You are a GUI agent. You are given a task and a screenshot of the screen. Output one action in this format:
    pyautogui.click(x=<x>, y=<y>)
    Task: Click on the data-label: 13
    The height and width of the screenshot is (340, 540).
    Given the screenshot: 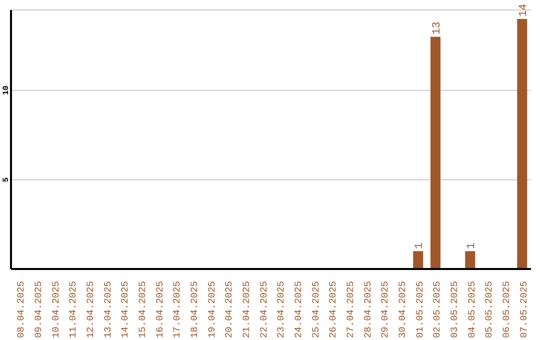 What is the action you would take?
    pyautogui.click(x=437, y=28)
    